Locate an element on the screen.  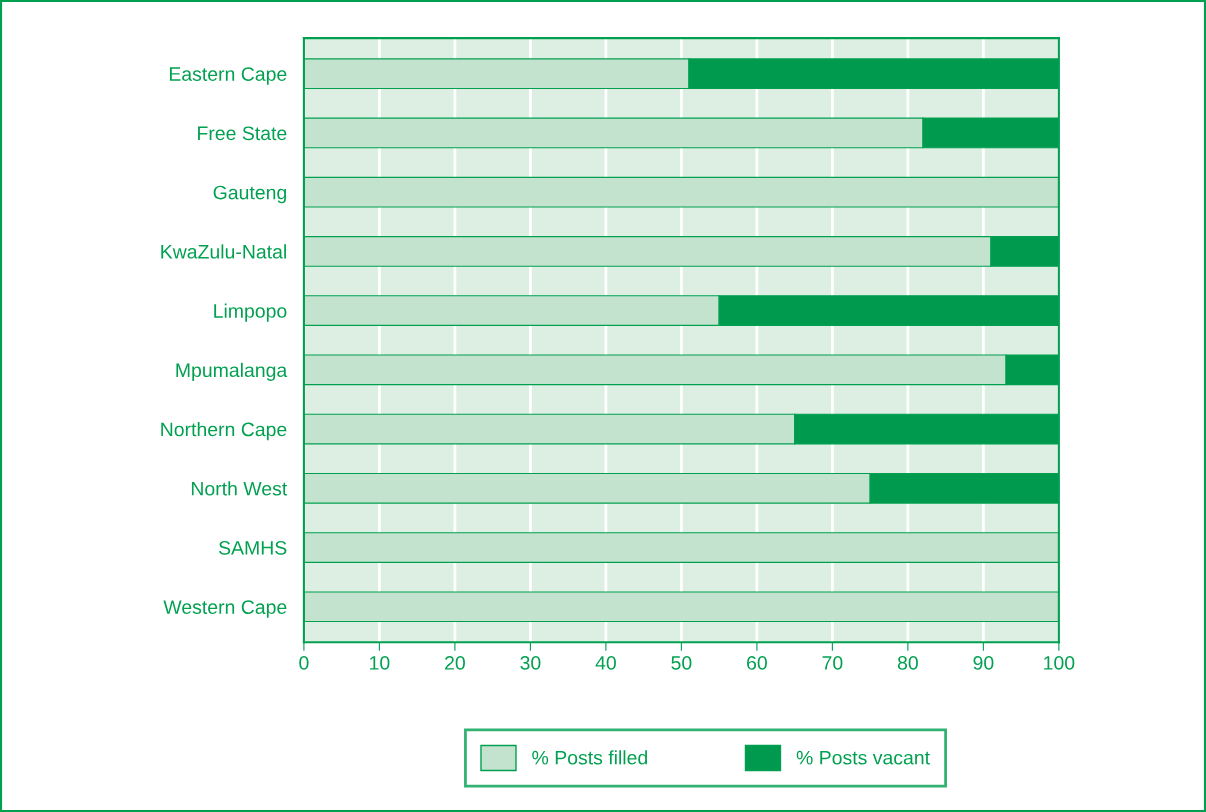
y-tick-label: Western Cape is located at coordinates (225, 609).